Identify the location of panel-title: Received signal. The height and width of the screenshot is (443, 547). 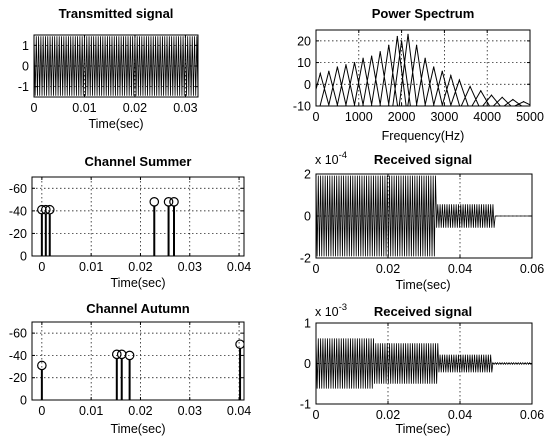
(423, 311).